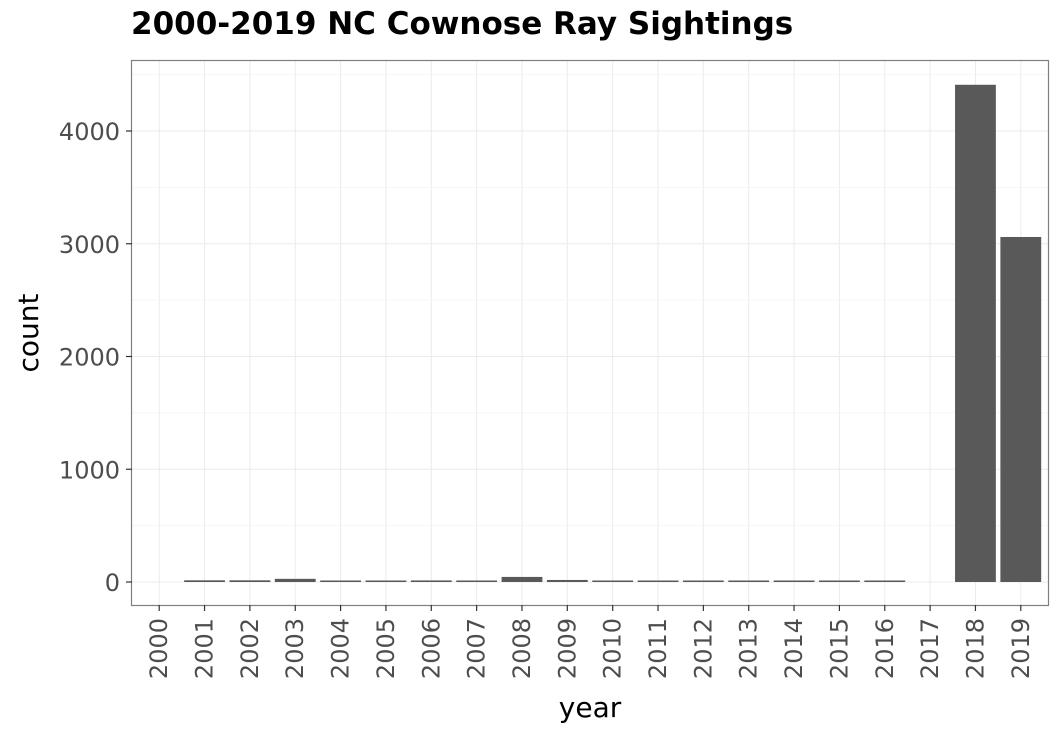 Image resolution: width=1064 pixels, height=738 pixels. I want to click on x-tick-label: 2007, so click(477, 648).